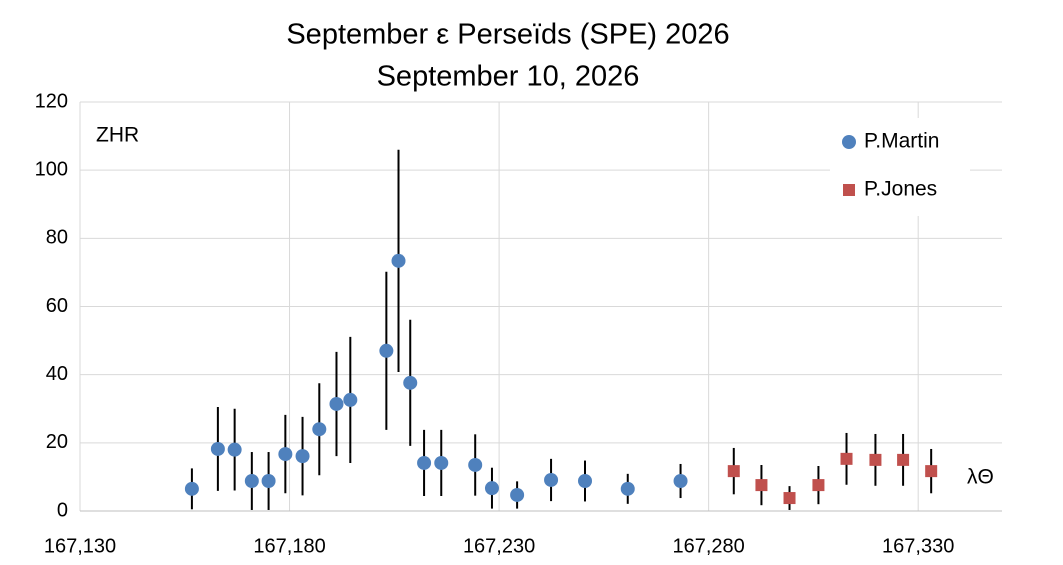 This screenshot has height=565, width=1063. Describe the element at coordinates (57, 442) in the screenshot. I see `y-tick-label: 20` at that location.